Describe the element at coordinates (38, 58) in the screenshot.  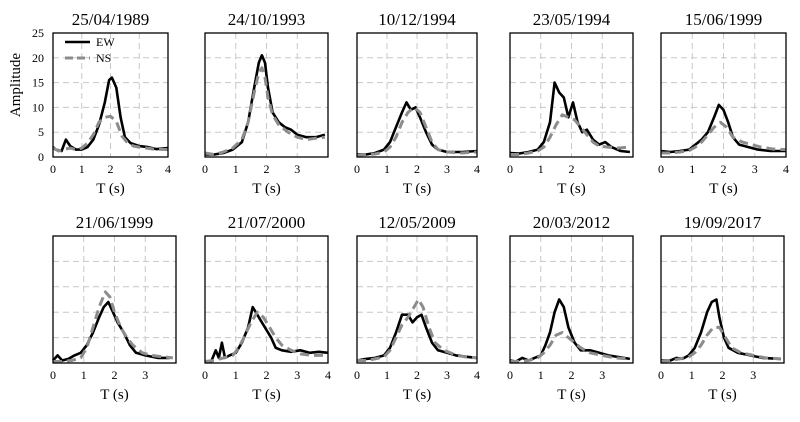
I see `y-tick-label: 20` at that location.